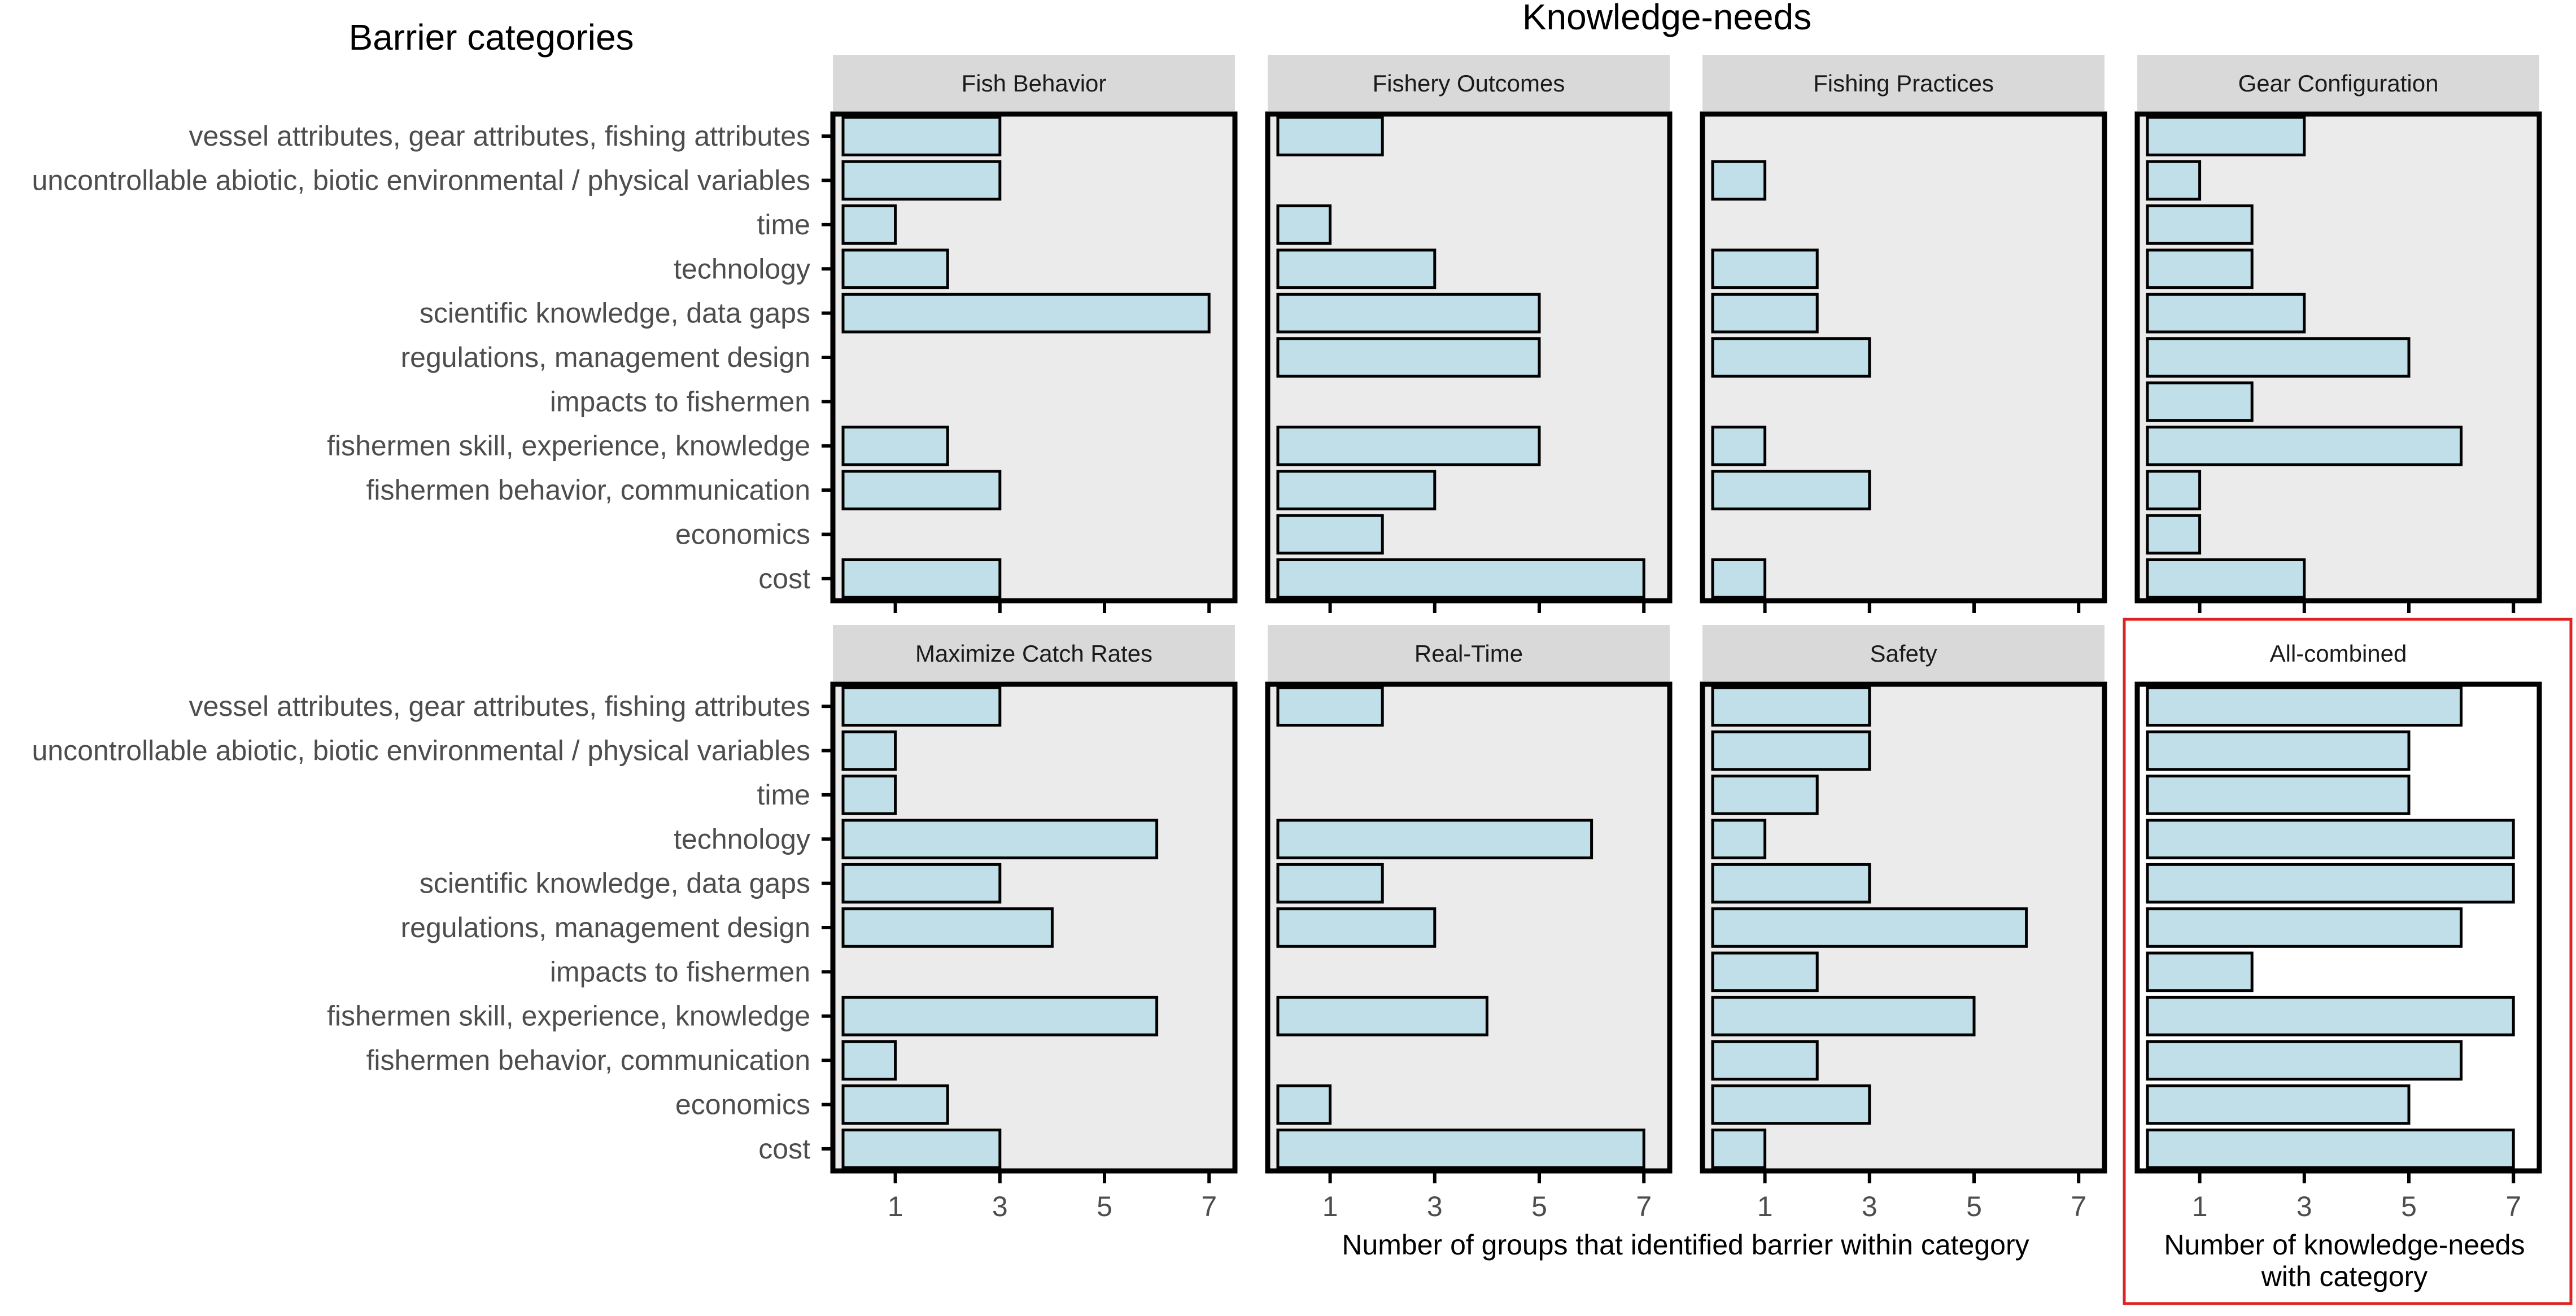 The height and width of the screenshot is (1316, 2576). I want to click on chart-title: Knowledge-needs, so click(1667, 19).